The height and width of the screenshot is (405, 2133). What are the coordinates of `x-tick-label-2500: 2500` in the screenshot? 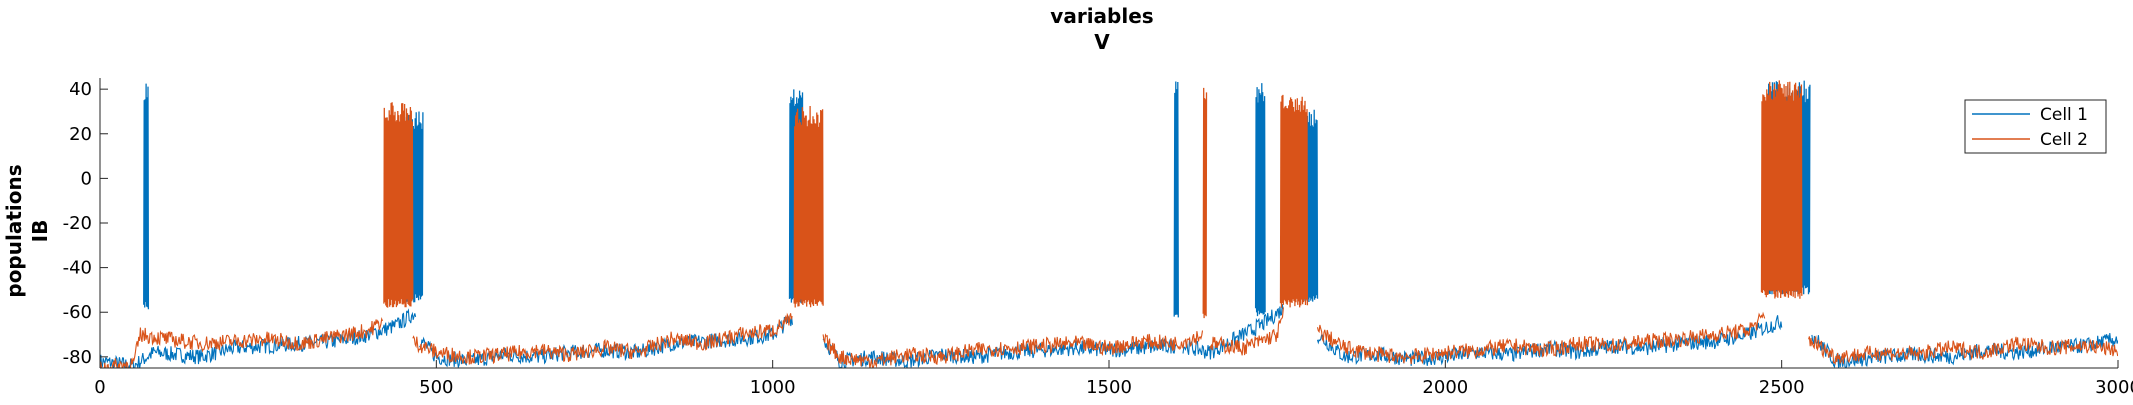 It's located at (1782, 387).